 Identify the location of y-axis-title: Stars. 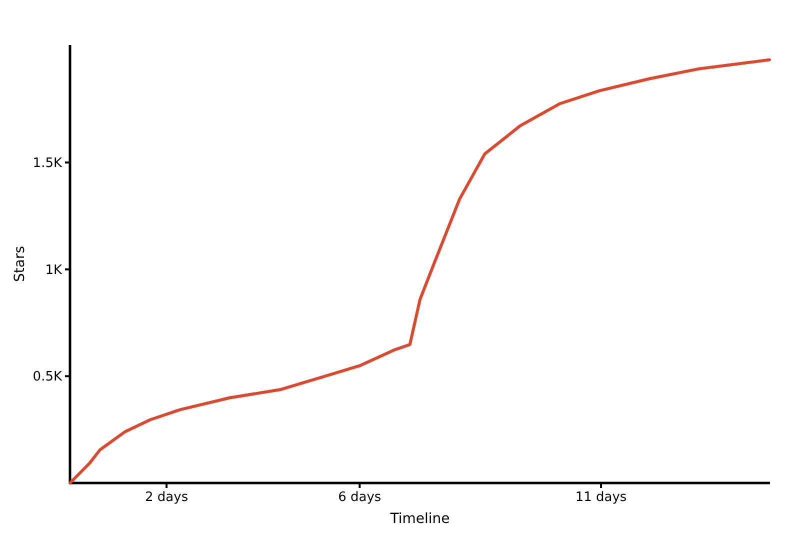
(20, 264).